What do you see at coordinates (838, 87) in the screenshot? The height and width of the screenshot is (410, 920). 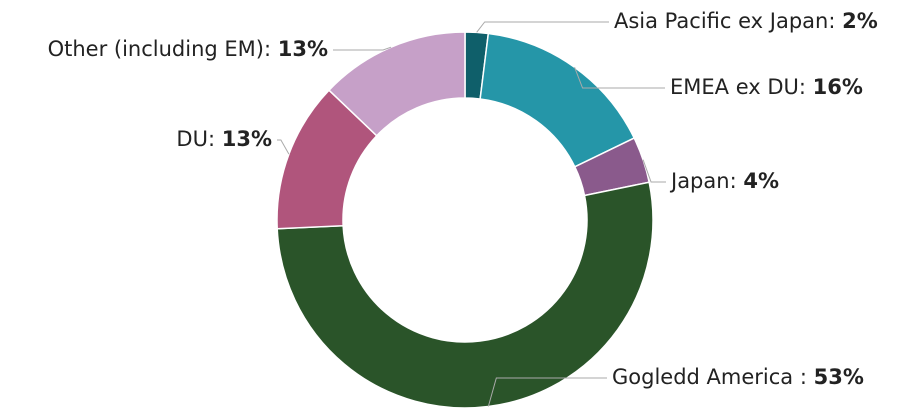 I see `slice-value: 16%` at bounding box center [838, 87].